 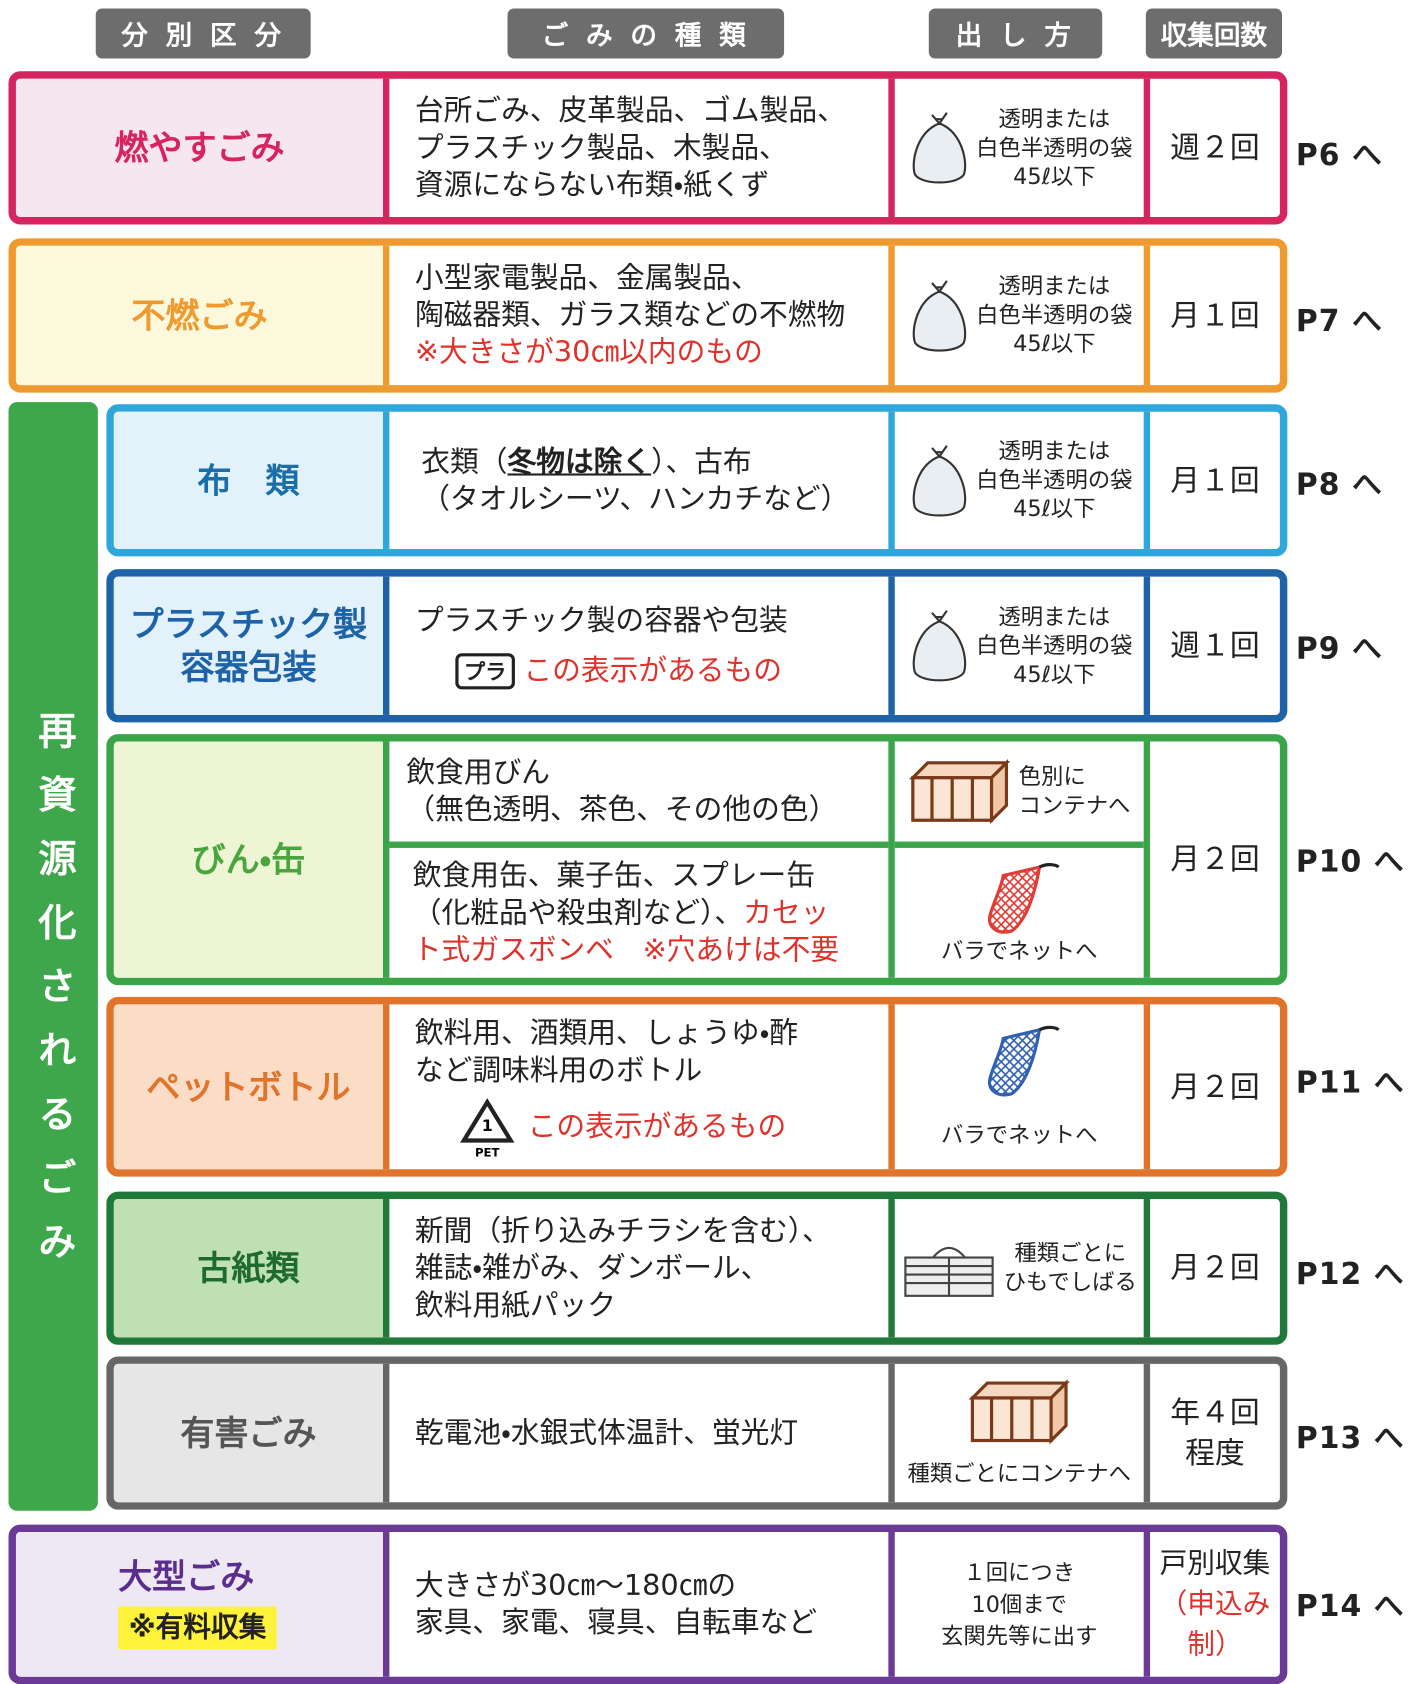 I want to click on item: （化粧品や殺虫剤など）、, so click(x=578, y=913).